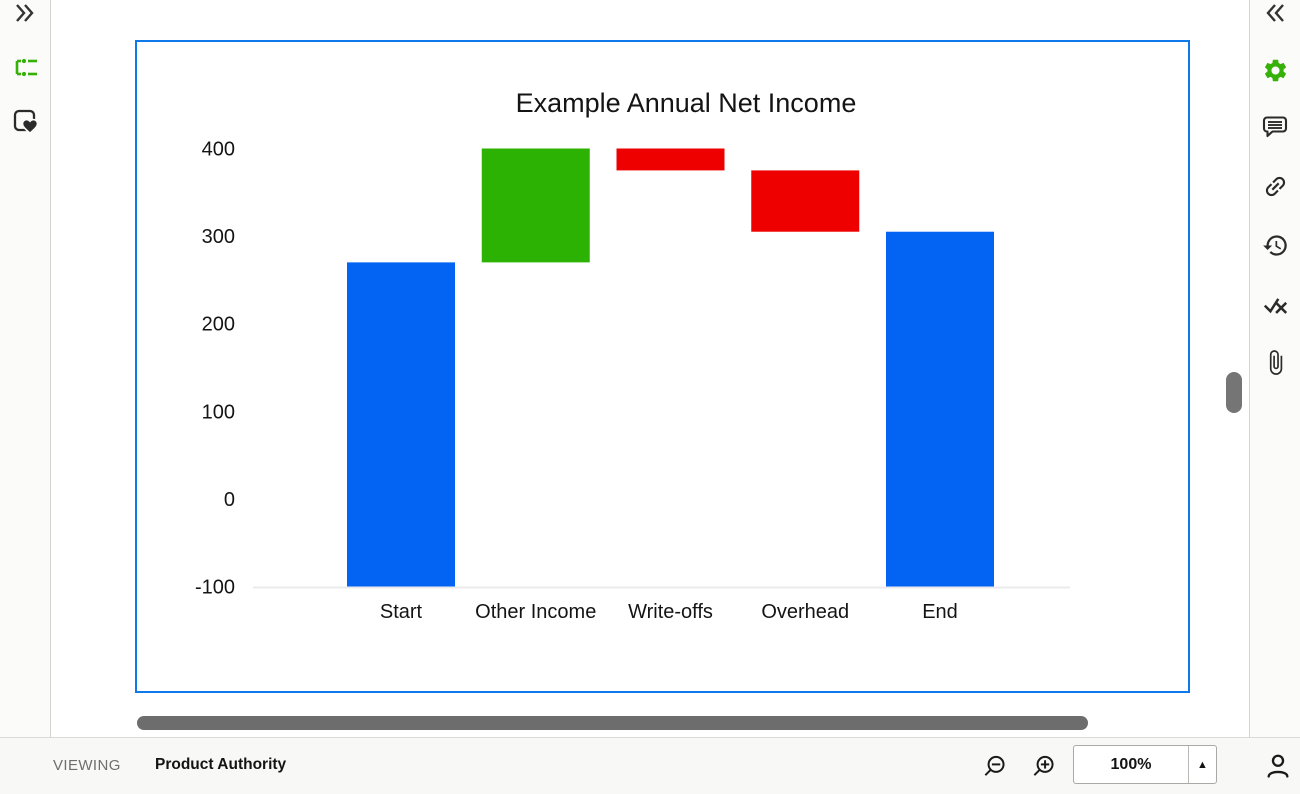  I want to click on y-tick-label: 0, so click(229, 500).